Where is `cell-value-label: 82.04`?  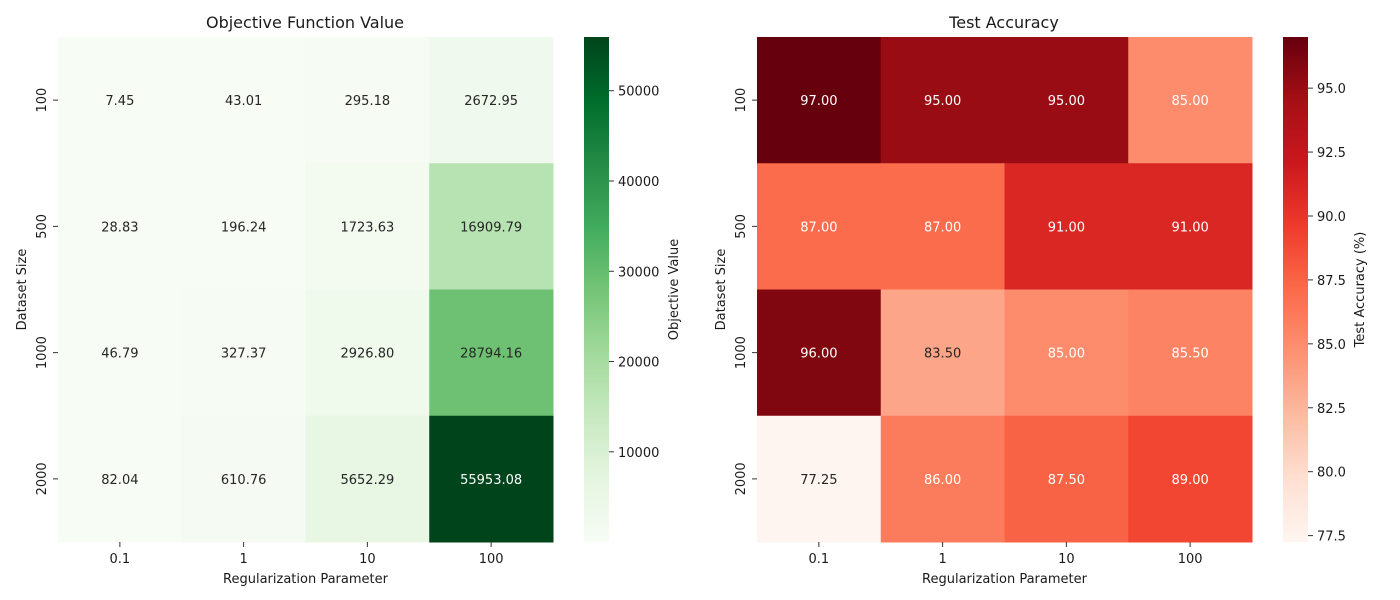 cell-value-label: 82.04 is located at coordinates (119, 480).